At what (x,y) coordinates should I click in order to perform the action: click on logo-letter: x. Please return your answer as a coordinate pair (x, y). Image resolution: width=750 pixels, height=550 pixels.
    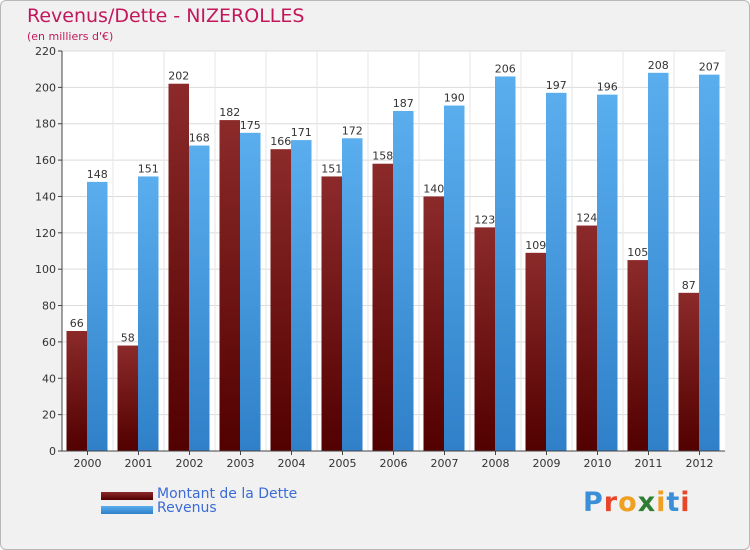
    Looking at the image, I should click on (647, 502).